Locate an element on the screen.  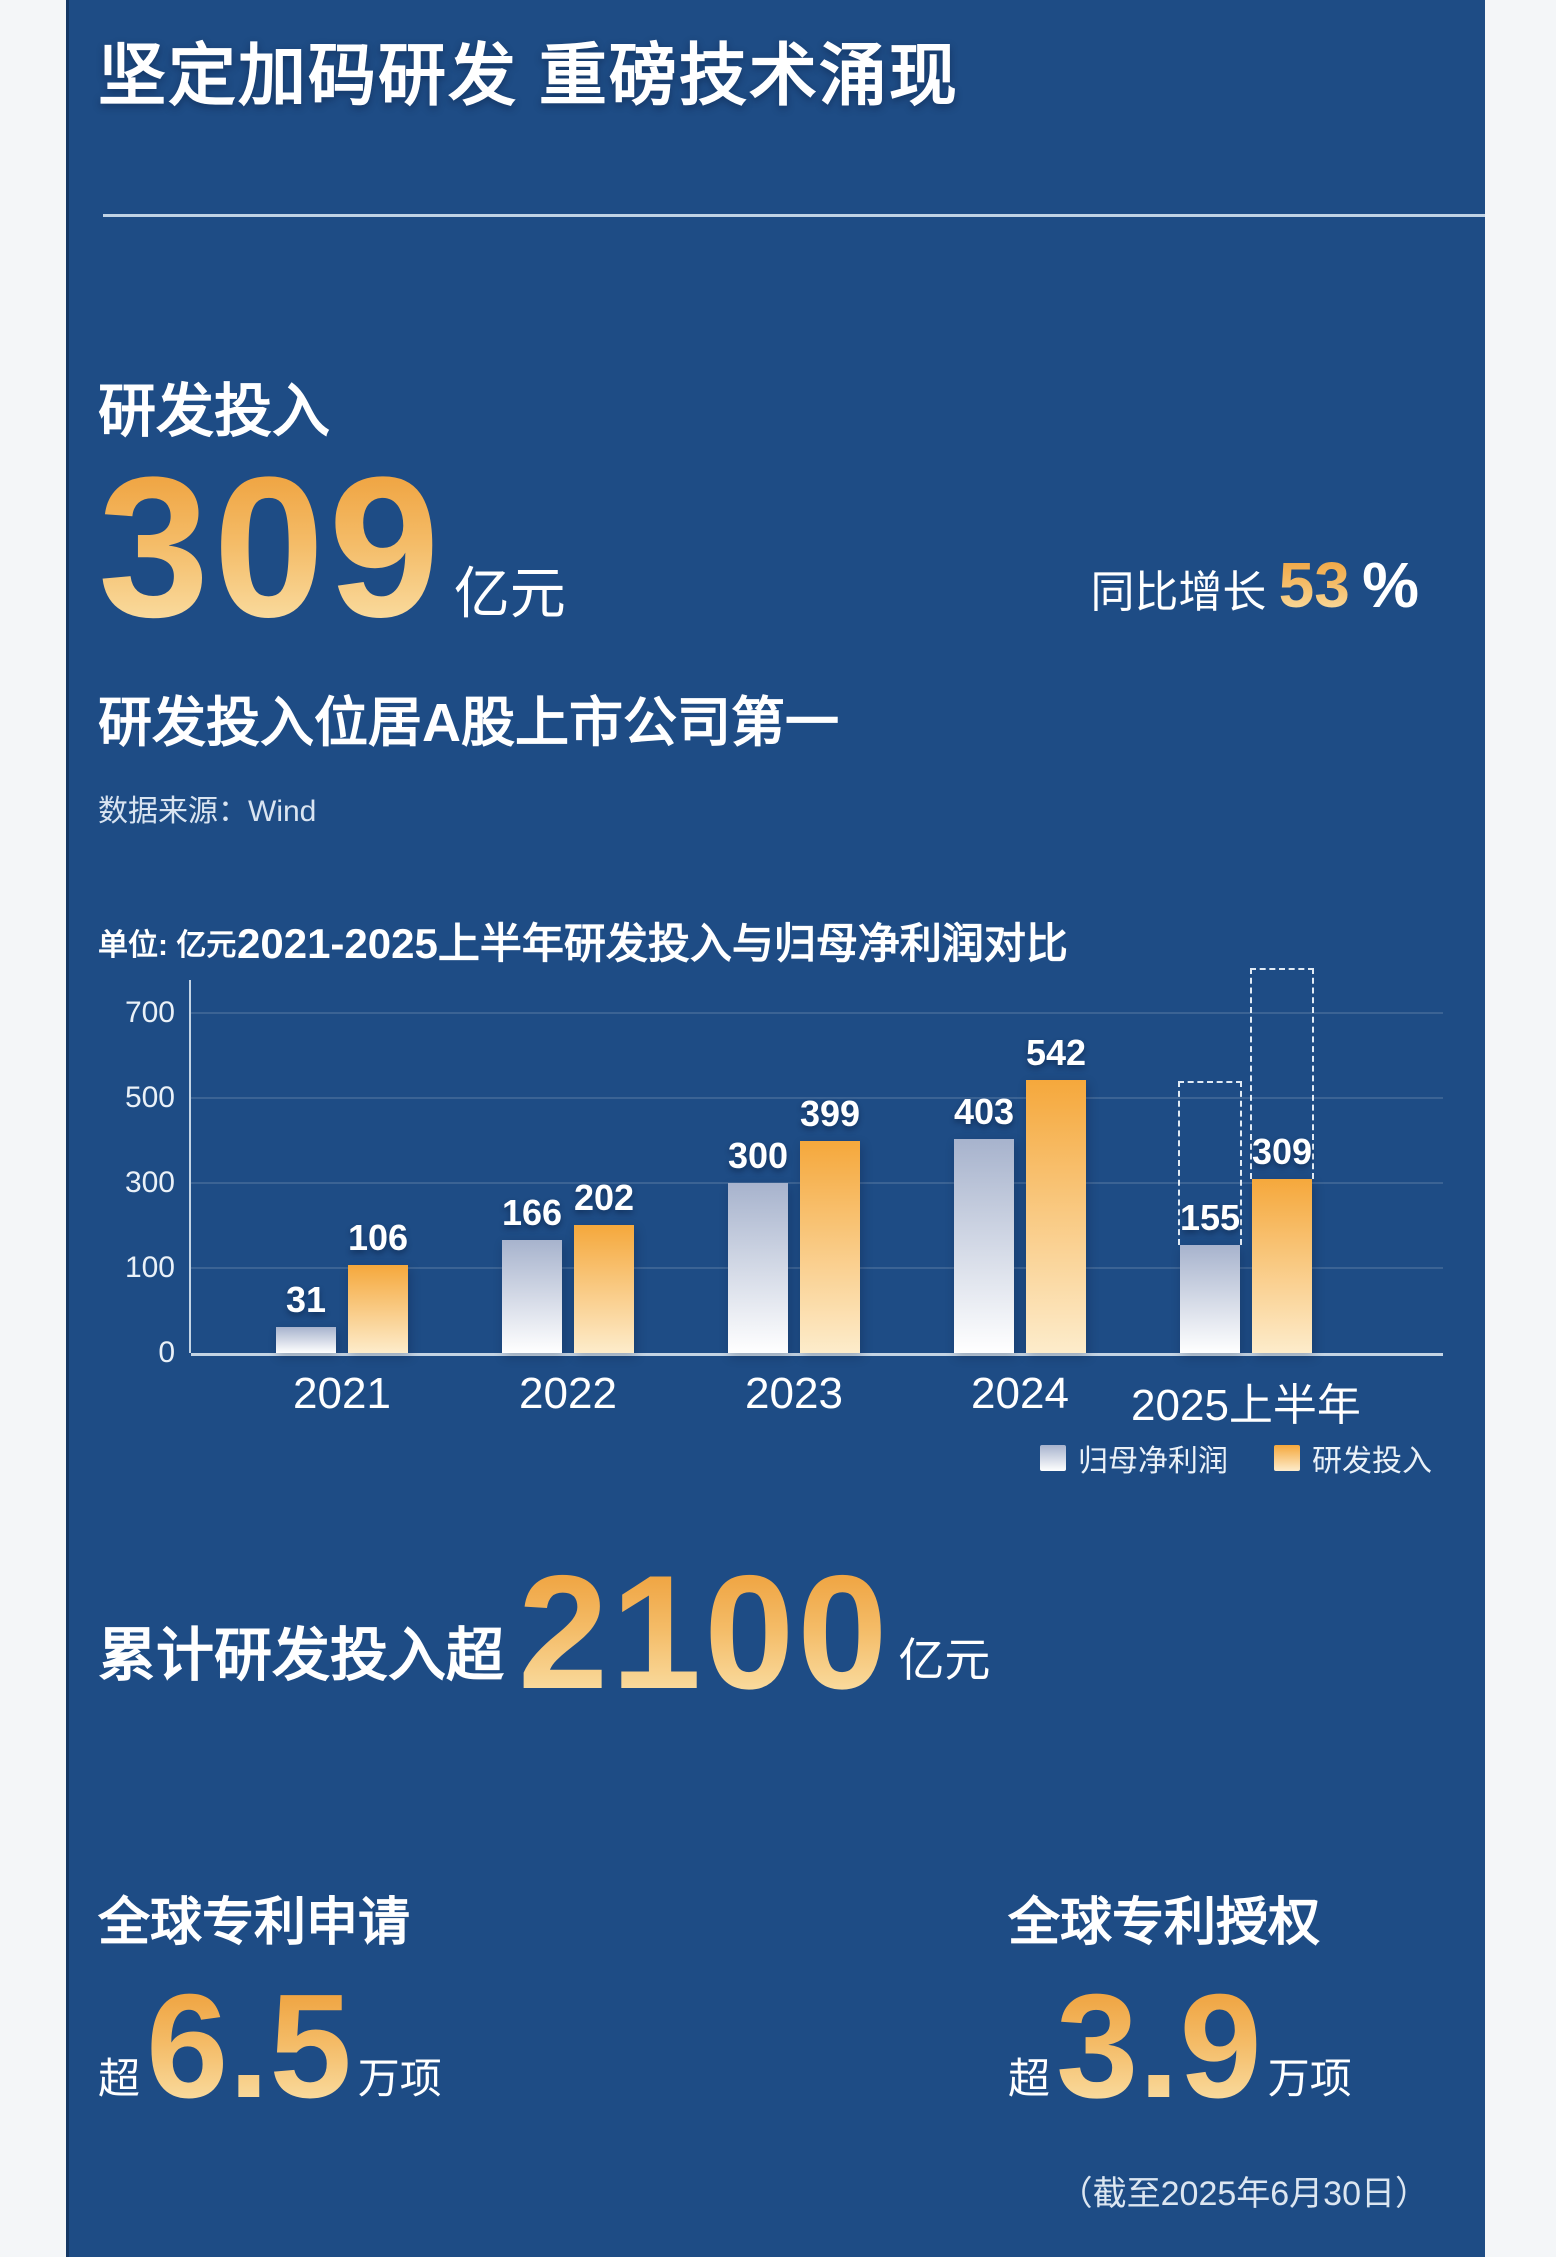
patent-grants-prefix: 超 is located at coordinates (1029, 2078).